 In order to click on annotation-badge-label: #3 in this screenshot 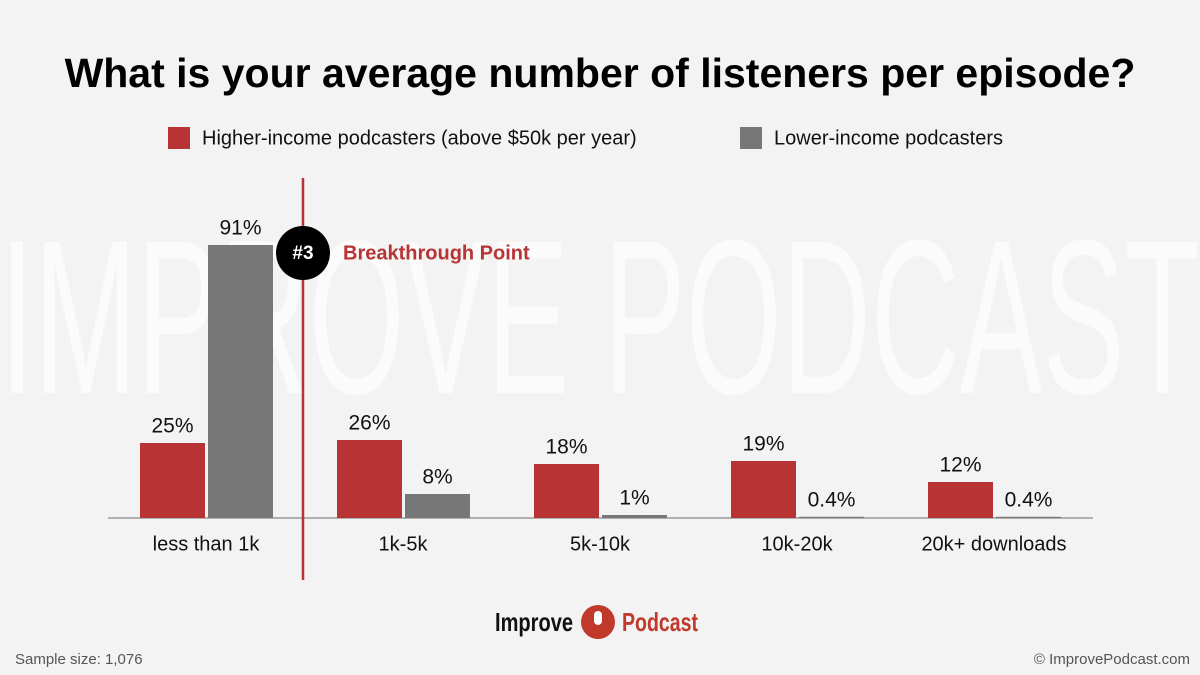, I will do `click(302, 253)`.